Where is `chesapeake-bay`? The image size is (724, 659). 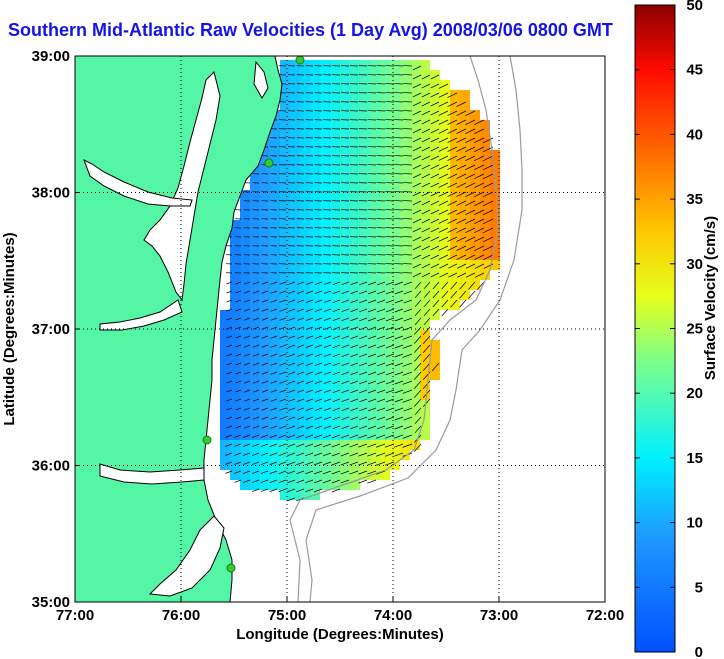
chesapeake-bay is located at coordinates (182, 186).